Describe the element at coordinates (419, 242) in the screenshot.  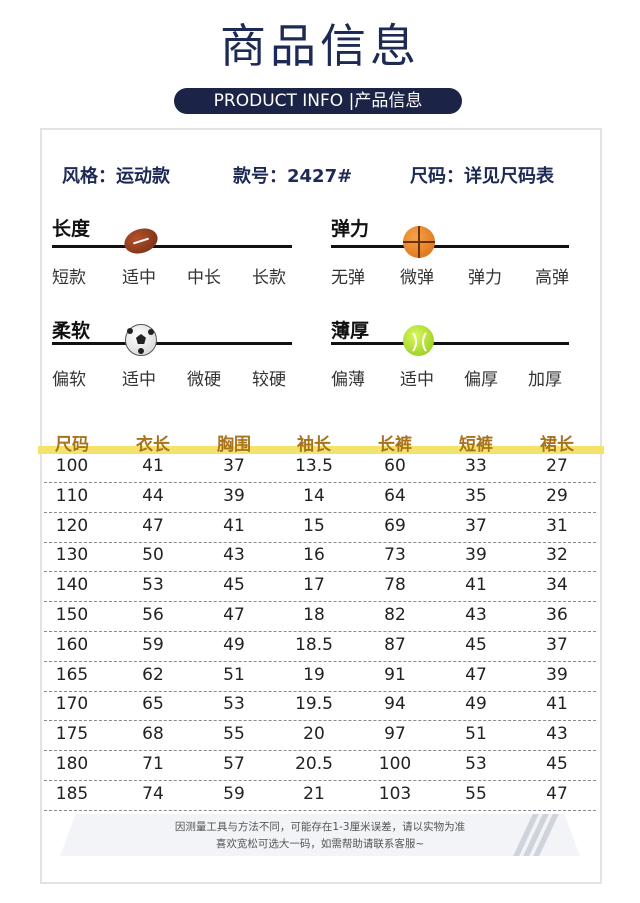
I see `basketball-icon` at that location.